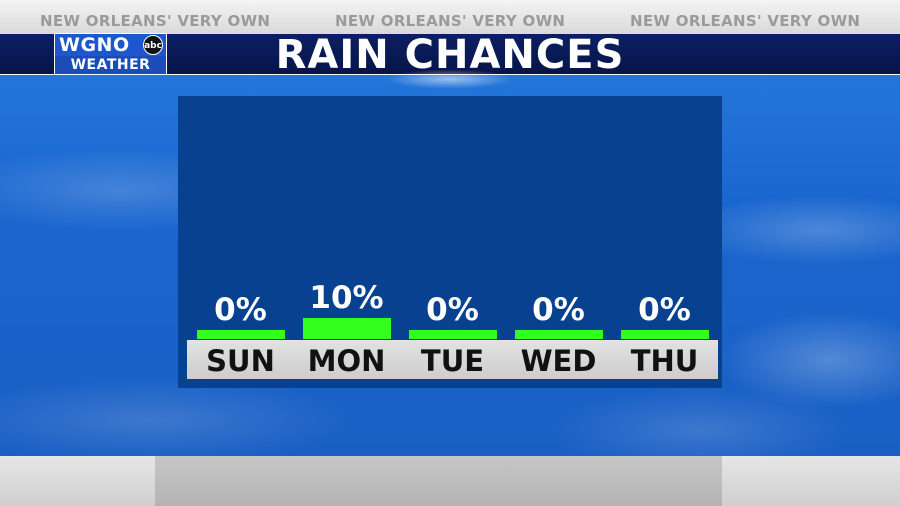 The image size is (900, 506). I want to click on day-box-sun, so click(240, 359).